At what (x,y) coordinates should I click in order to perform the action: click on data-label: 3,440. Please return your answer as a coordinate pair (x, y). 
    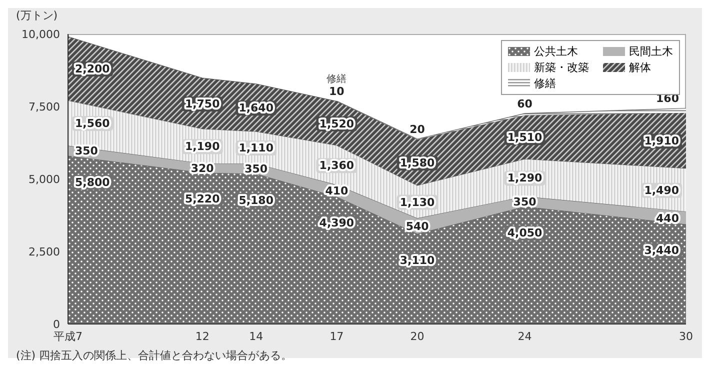
    Looking at the image, I should click on (662, 251).